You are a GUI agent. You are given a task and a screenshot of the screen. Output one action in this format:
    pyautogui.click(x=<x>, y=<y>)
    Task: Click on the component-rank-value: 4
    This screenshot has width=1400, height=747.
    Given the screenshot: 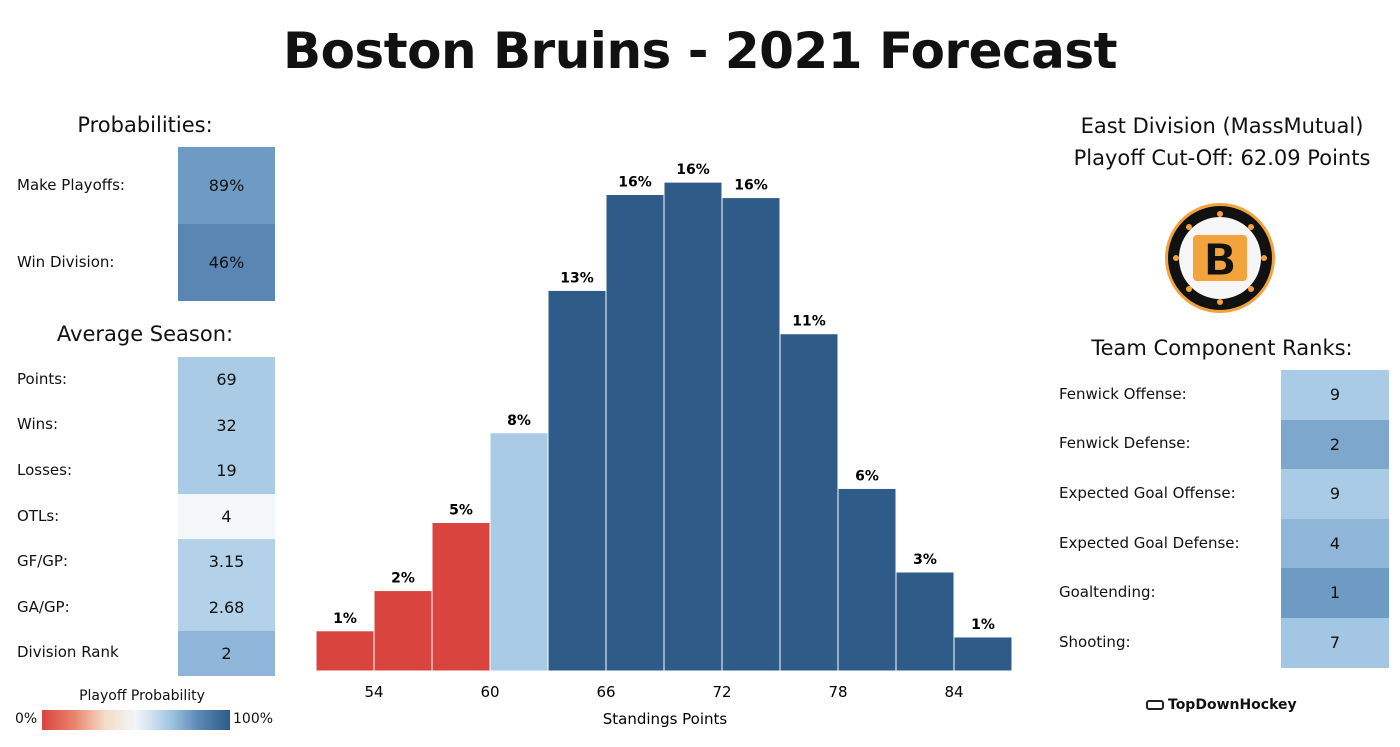 What is the action you would take?
    pyautogui.click(x=1335, y=543)
    